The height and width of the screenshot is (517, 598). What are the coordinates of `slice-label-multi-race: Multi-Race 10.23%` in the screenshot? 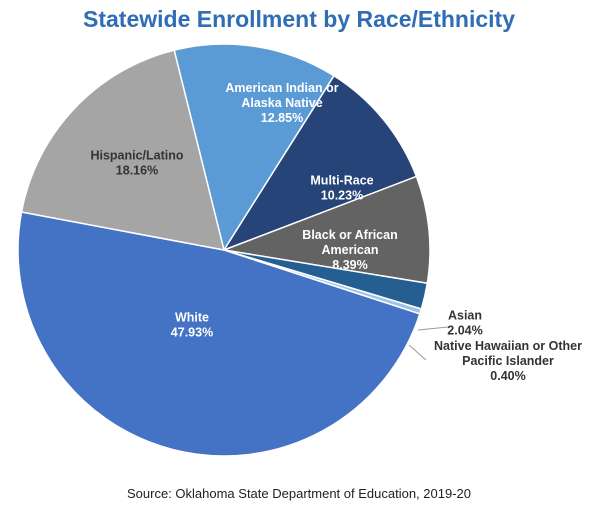 It's located at (341, 188).